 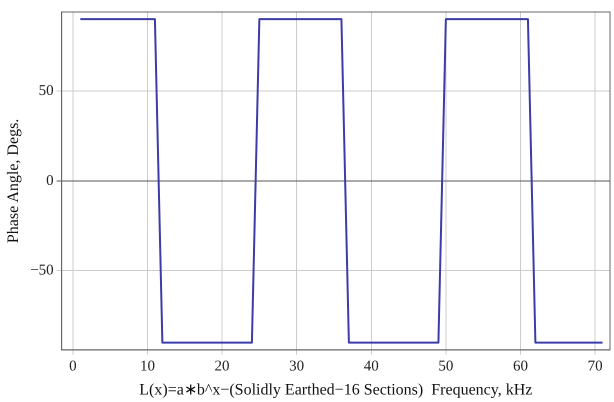 What do you see at coordinates (446, 366) in the screenshot?
I see `x-tick-label: 50` at bounding box center [446, 366].